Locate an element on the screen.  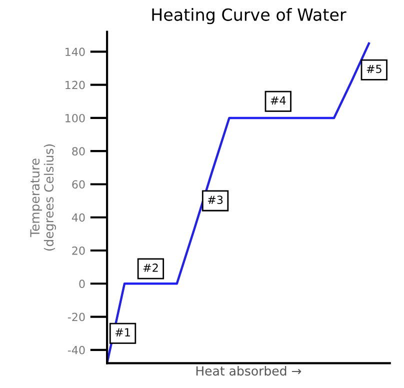
y-tick-label: 0 is located at coordinates (82, 284).